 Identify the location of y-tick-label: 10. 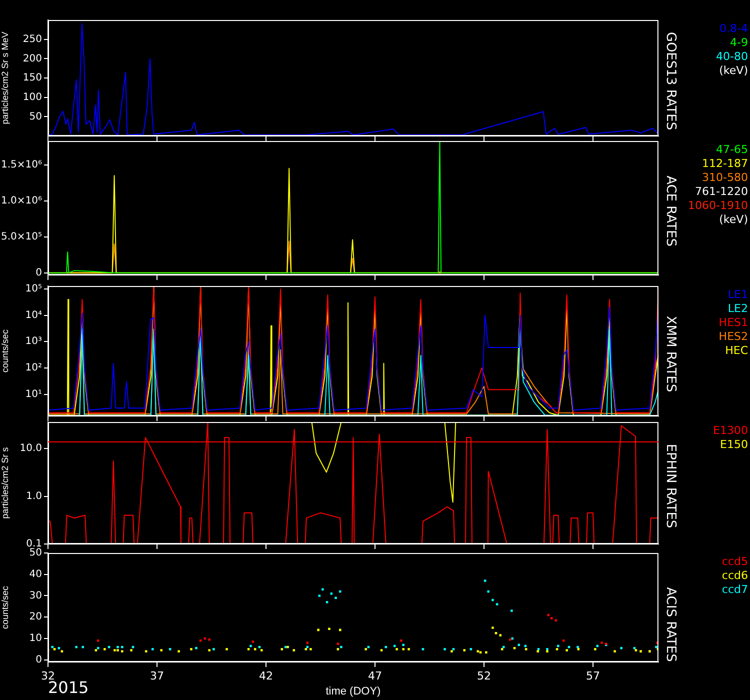
(35, 638).